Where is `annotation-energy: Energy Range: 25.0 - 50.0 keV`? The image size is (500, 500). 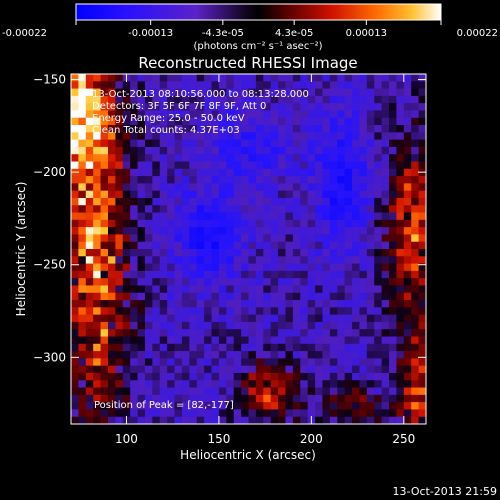 annotation-energy: Energy Range: 25.0 - 50.0 keV is located at coordinates (168, 118).